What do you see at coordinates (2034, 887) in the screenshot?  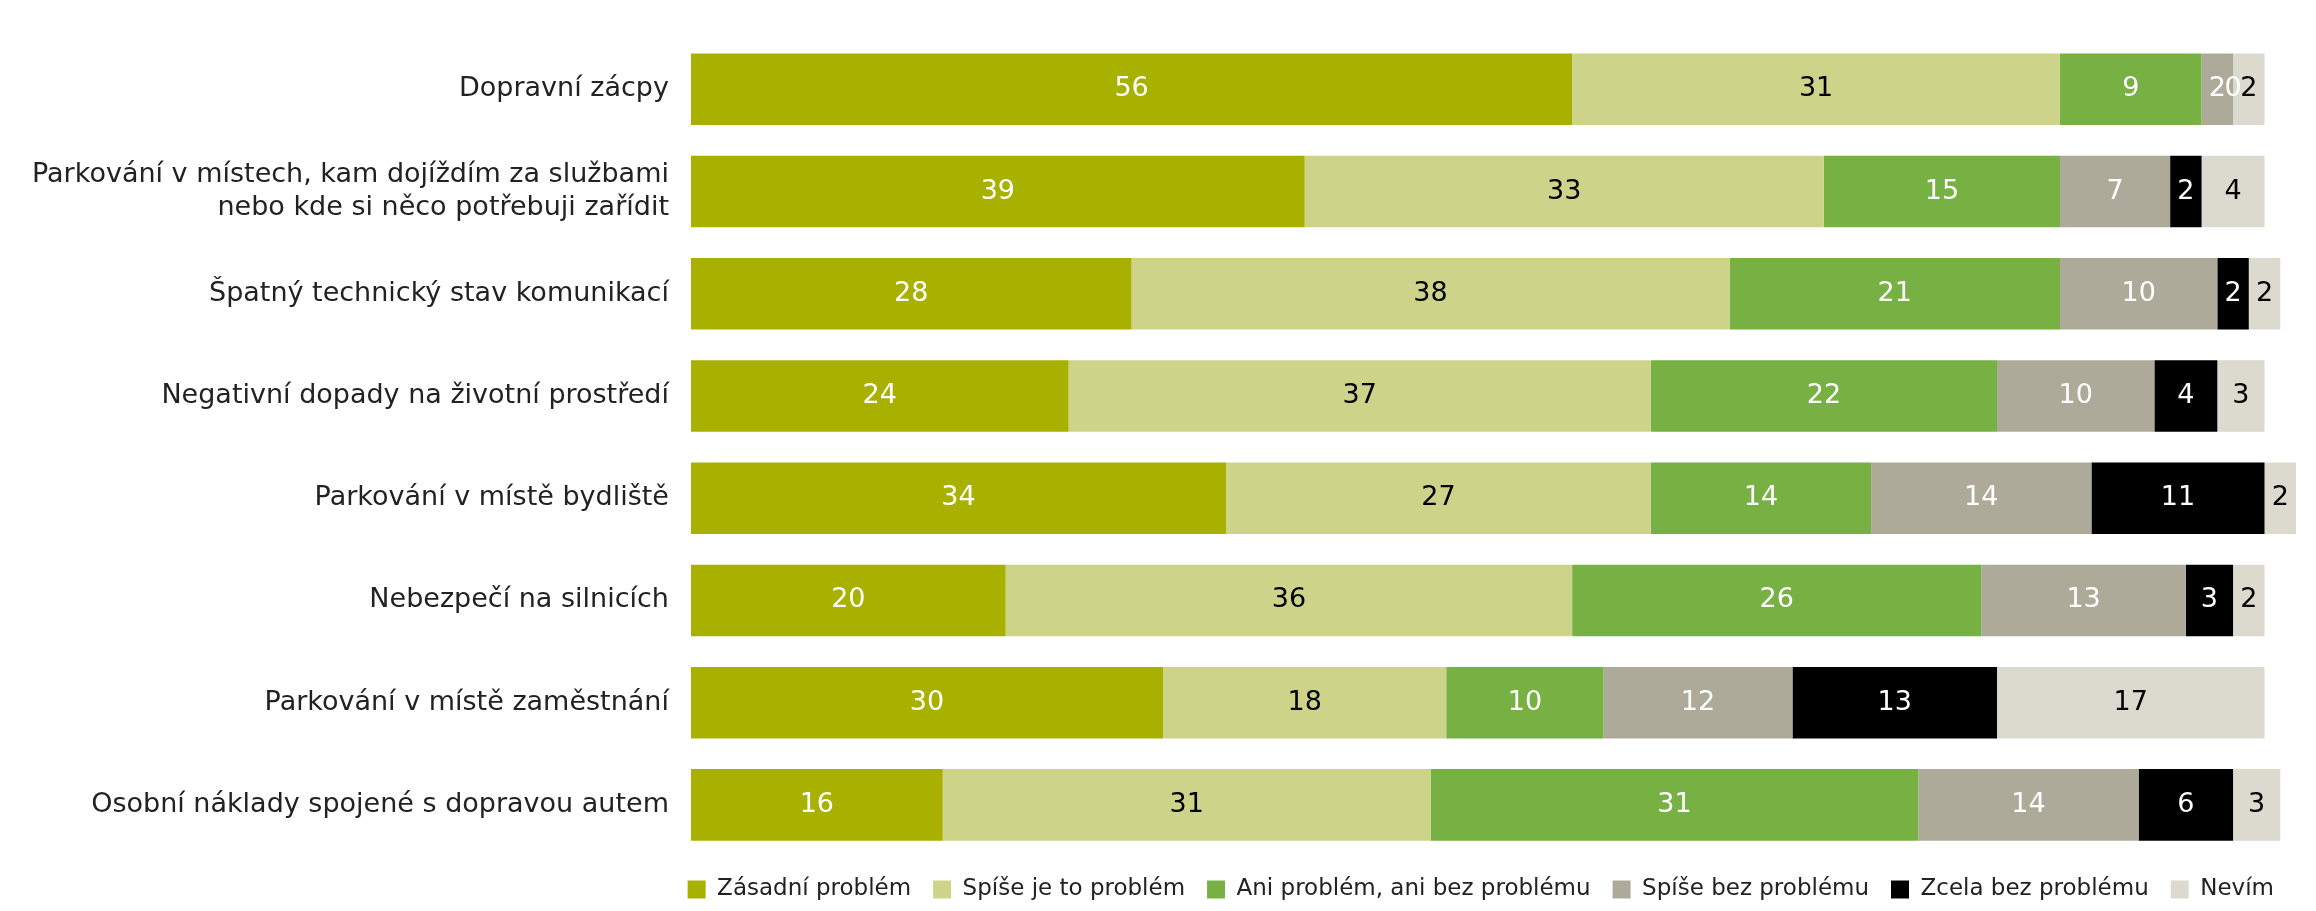 I see `legend-label: Zcela bez problému` at bounding box center [2034, 887].